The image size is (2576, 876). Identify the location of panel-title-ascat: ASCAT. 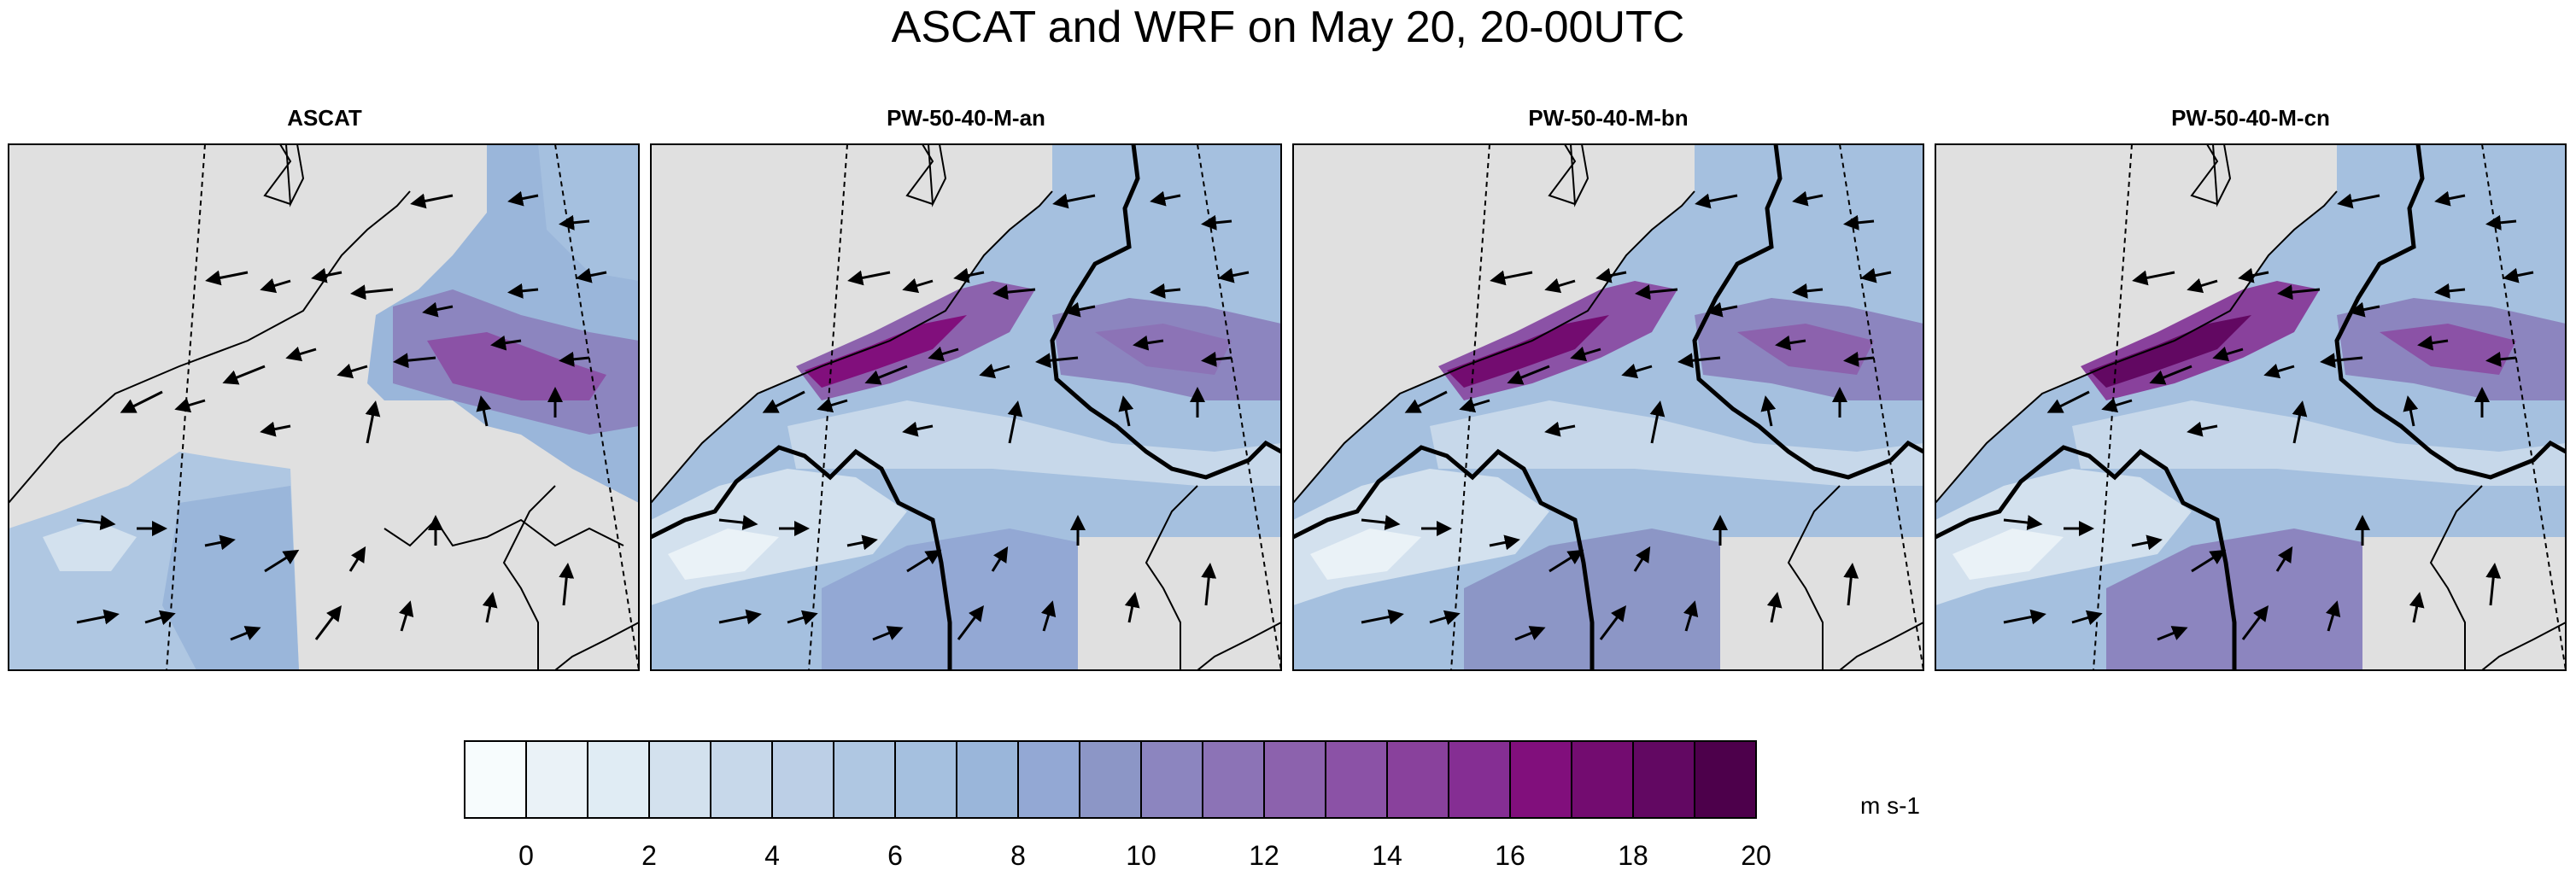
(324, 118).